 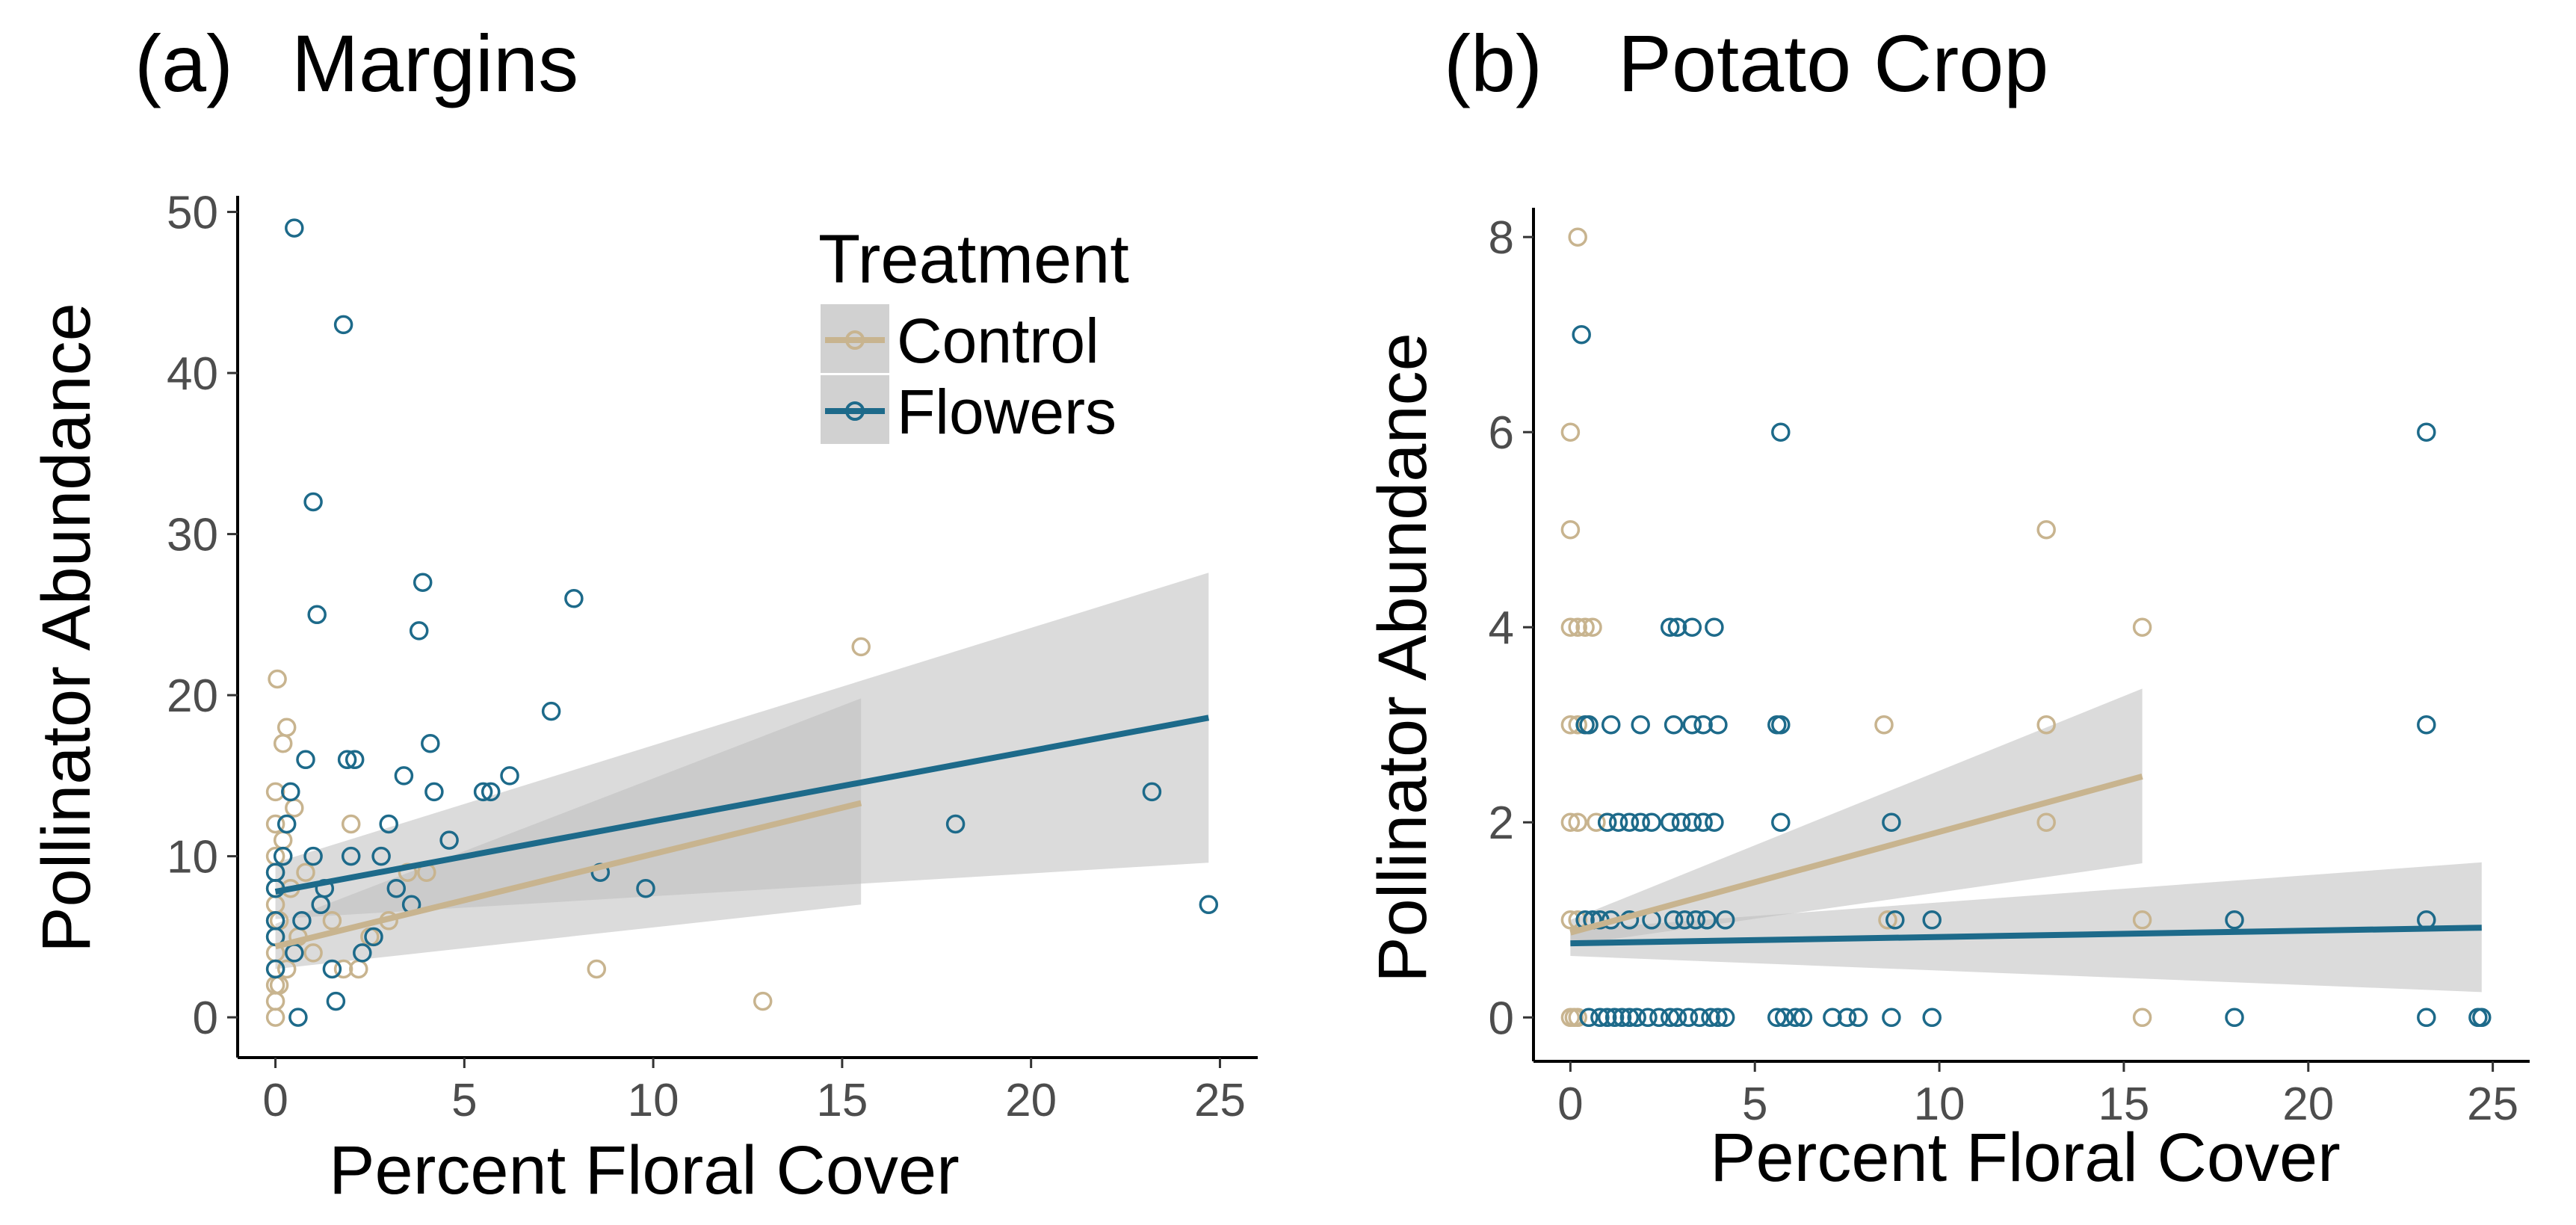 What do you see at coordinates (193, 374) in the screenshot?
I see `panel-a-y-tick-label: 40` at bounding box center [193, 374].